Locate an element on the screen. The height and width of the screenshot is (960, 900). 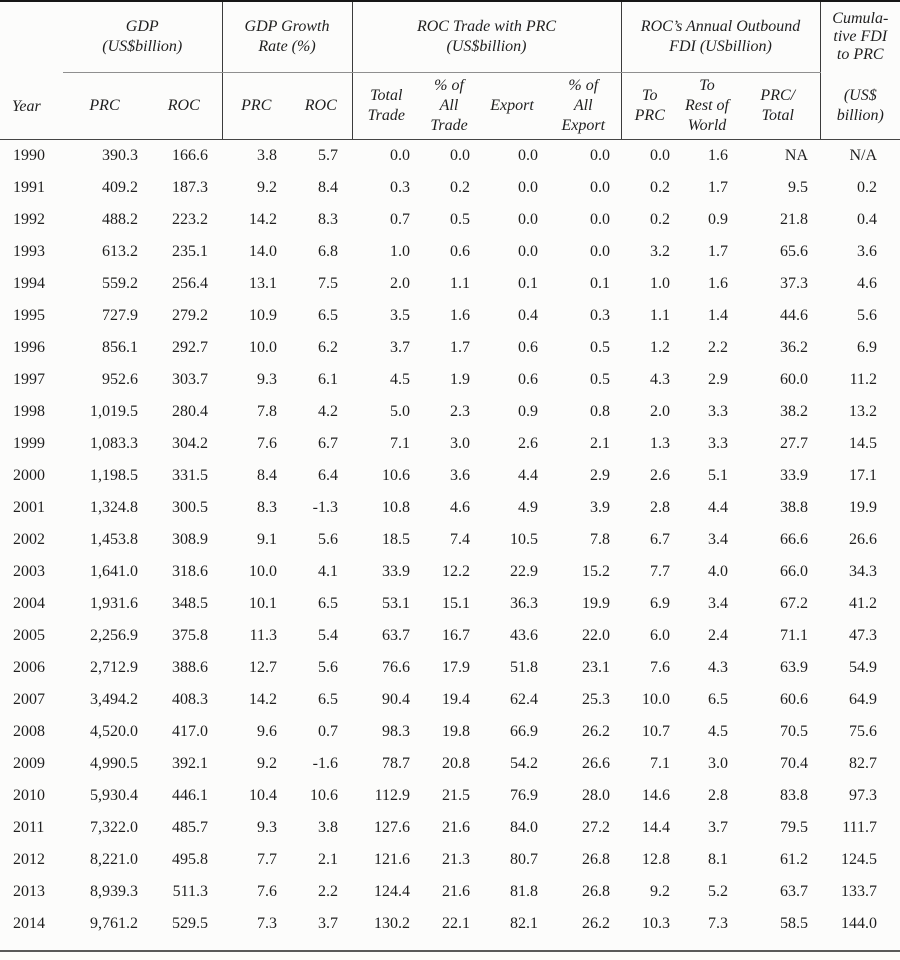
value-cell: 19.8 is located at coordinates (456, 731).